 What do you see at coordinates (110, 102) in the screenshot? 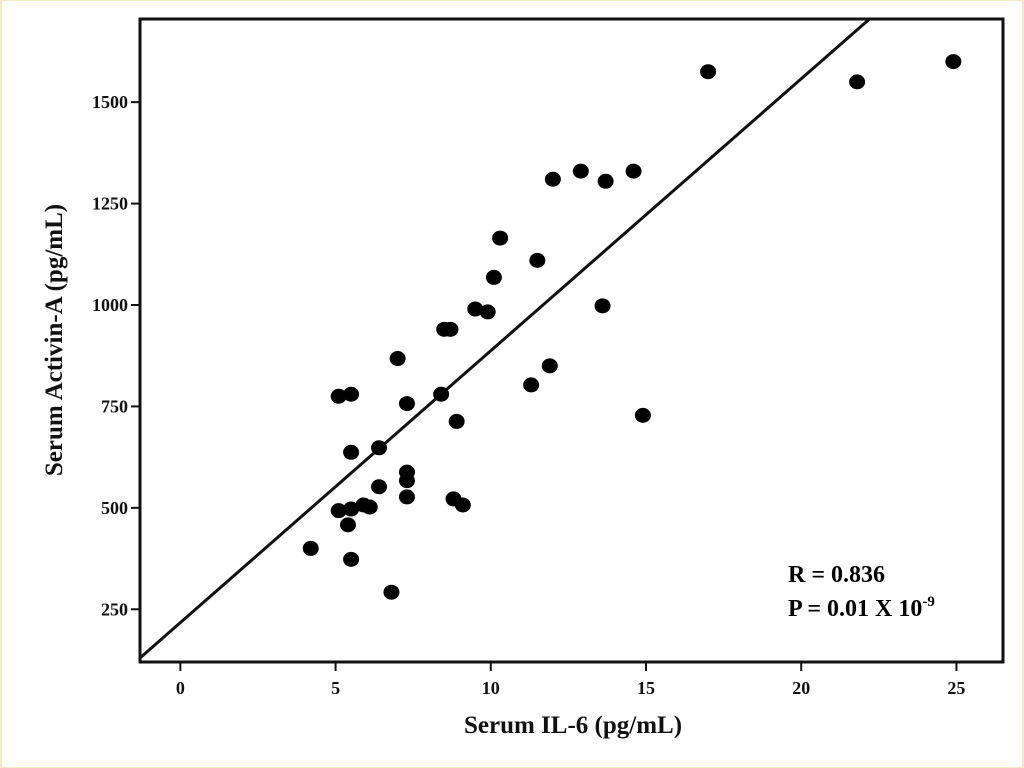
I see `y-tick-label: 1500` at bounding box center [110, 102].